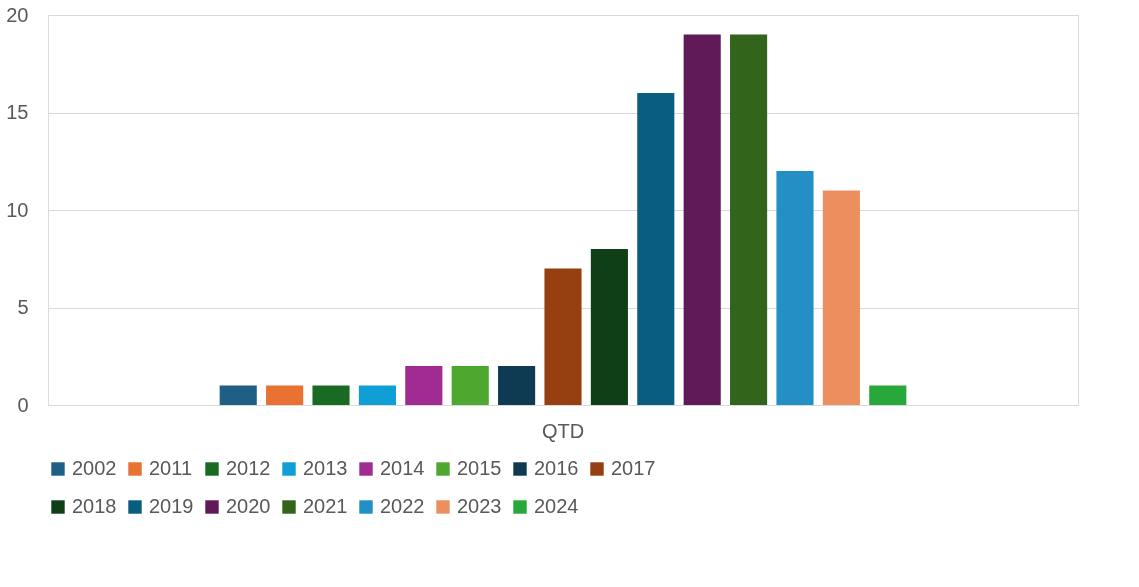  What do you see at coordinates (563, 430) in the screenshot?
I see `x-tick-label: QTD` at bounding box center [563, 430].